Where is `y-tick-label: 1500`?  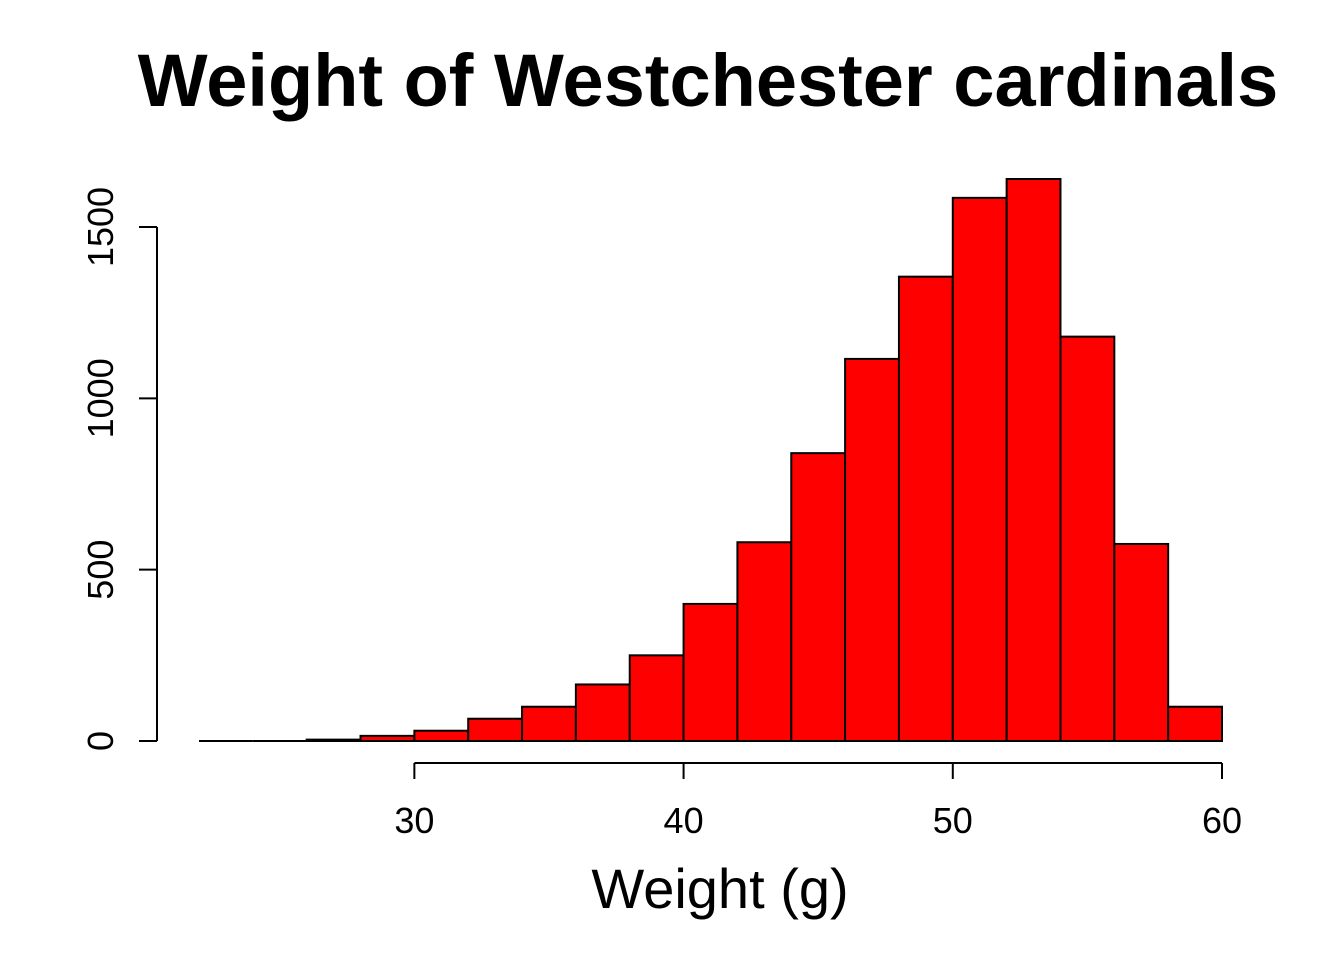
y-tick-label: 1500 is located at coordinates (100, 227).